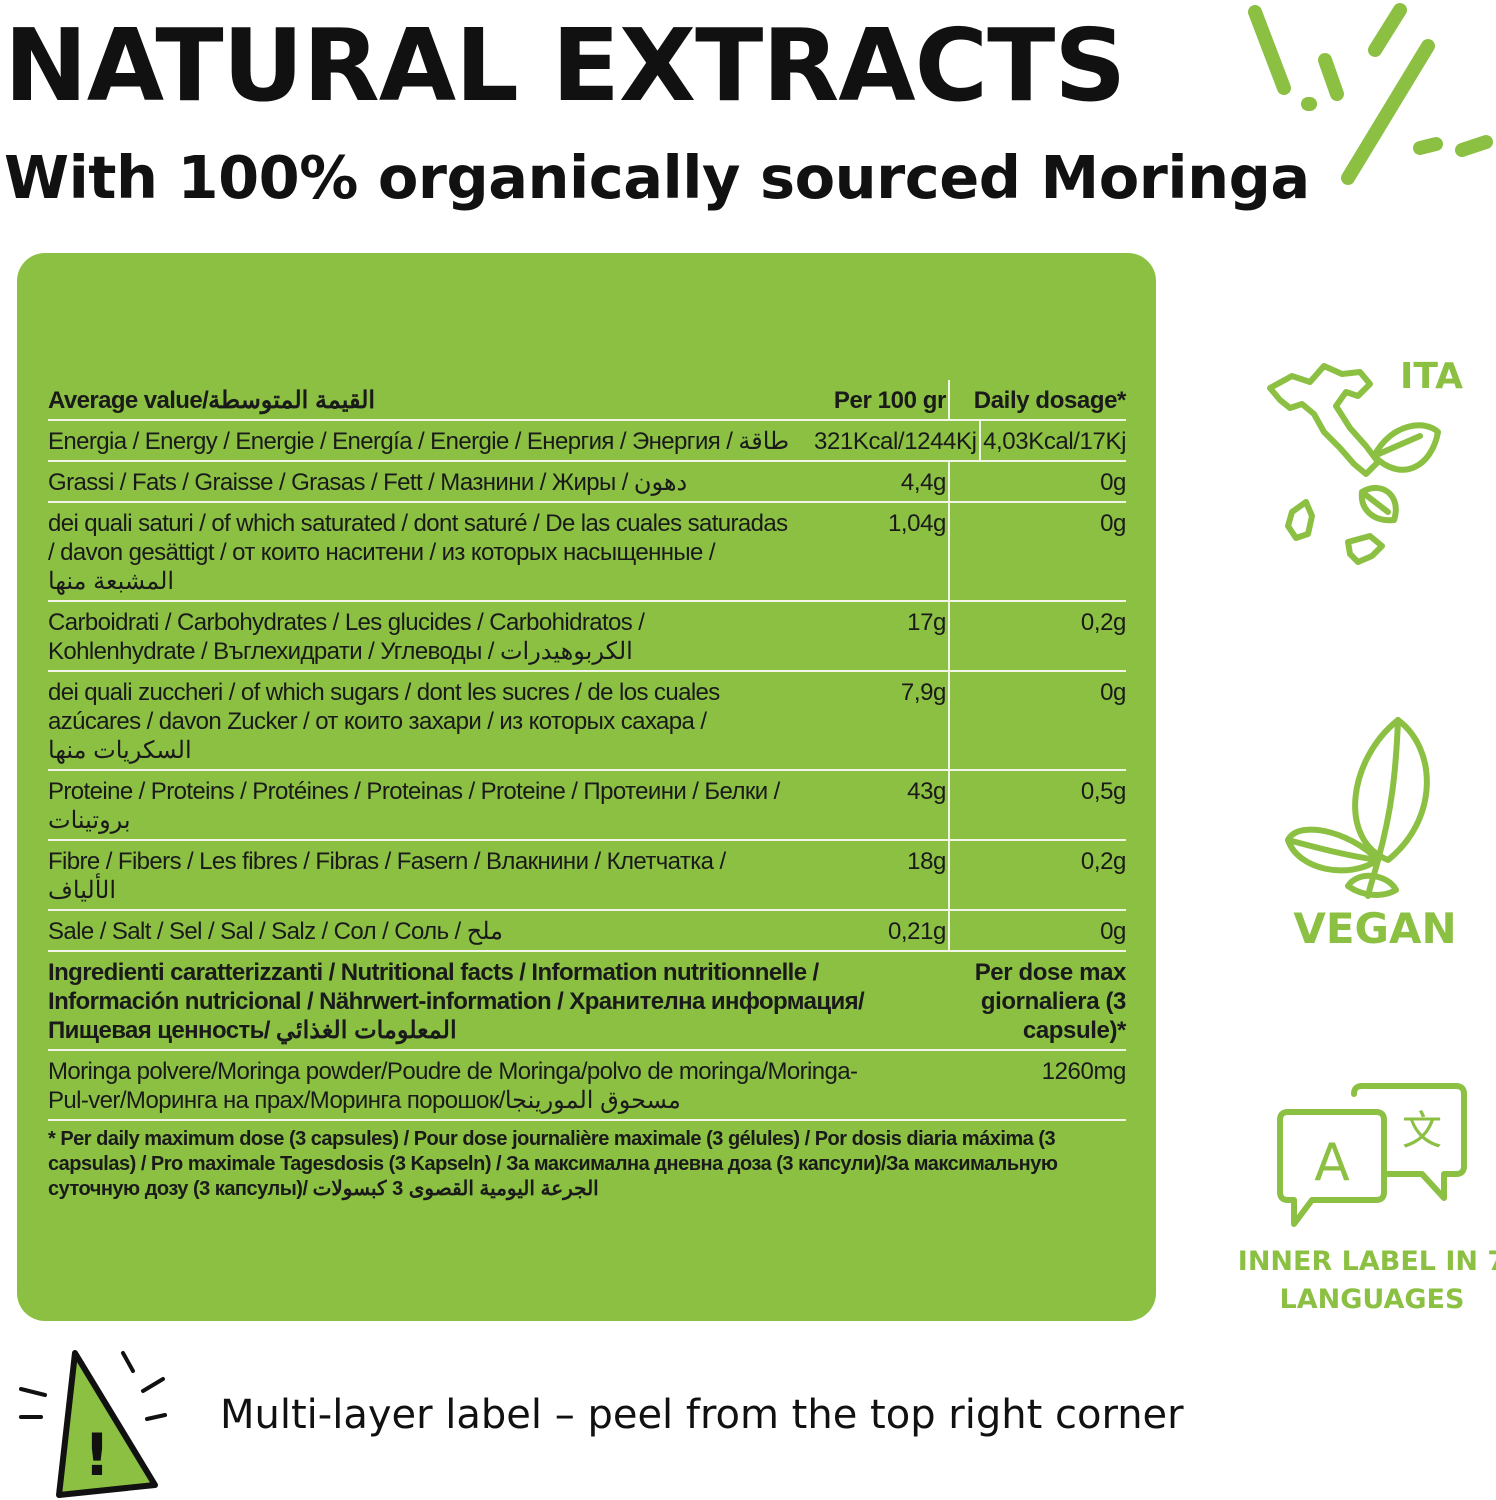 Image resolution: width=1496 pixels, height=1500 pixels. Describe the element at coordinates (882, 930) in the screenshot. I see `row-per-100: 0,21g` at that location.